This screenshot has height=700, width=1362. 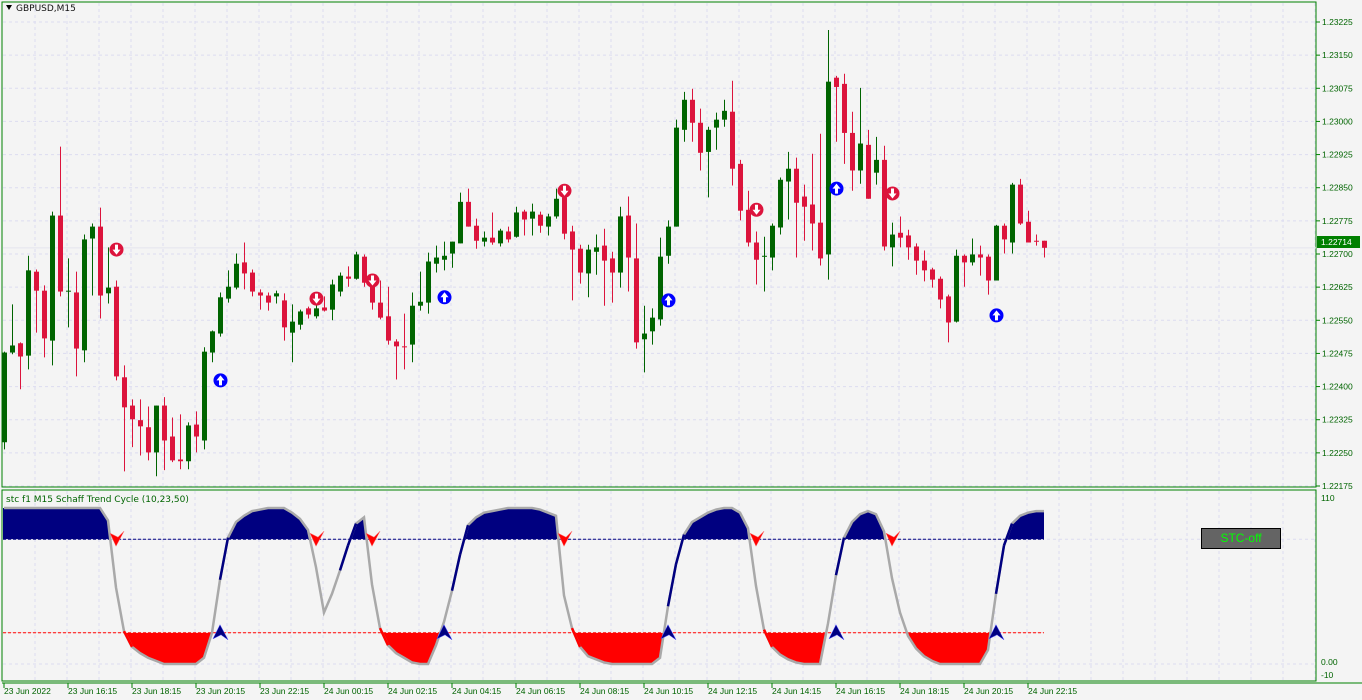 What do you see at coordinates (1327, 675) in the screenshot?
I see `indicator-axis-label: -10` at bounding box center [1327, 675].